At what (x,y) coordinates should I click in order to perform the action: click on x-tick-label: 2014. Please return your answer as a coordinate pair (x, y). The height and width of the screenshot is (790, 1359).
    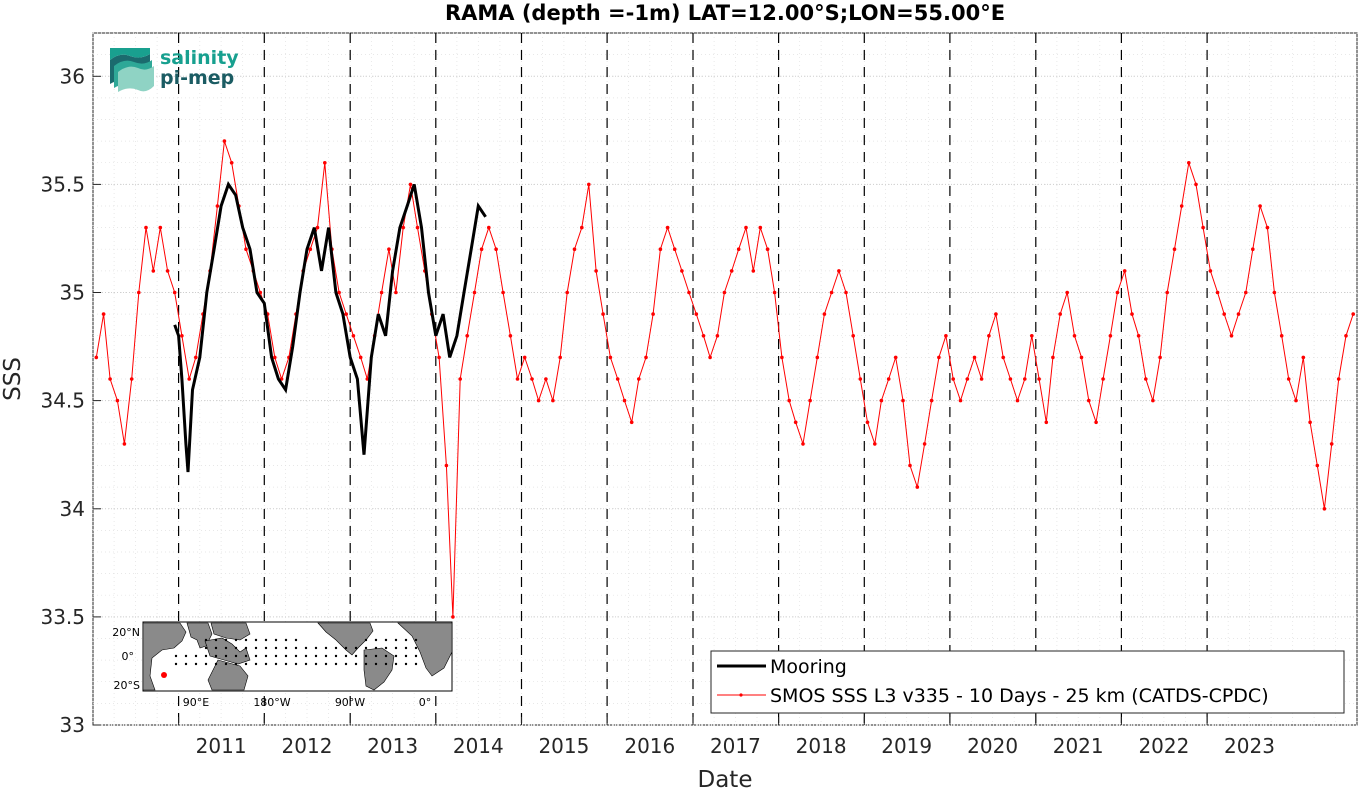
    Looking at the image, I should click on (478, 746).